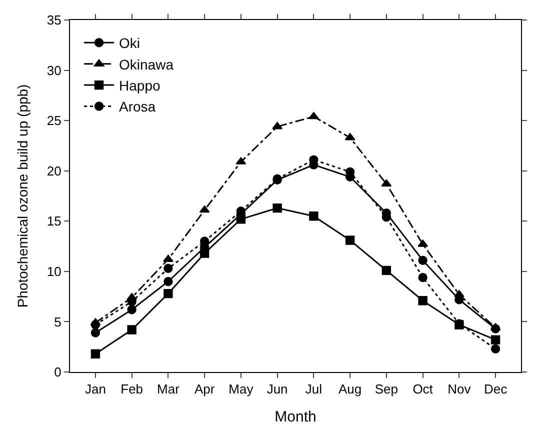 The image size is (541, 434). I want to click on x-tick-label: Jan, so click(95, 389).